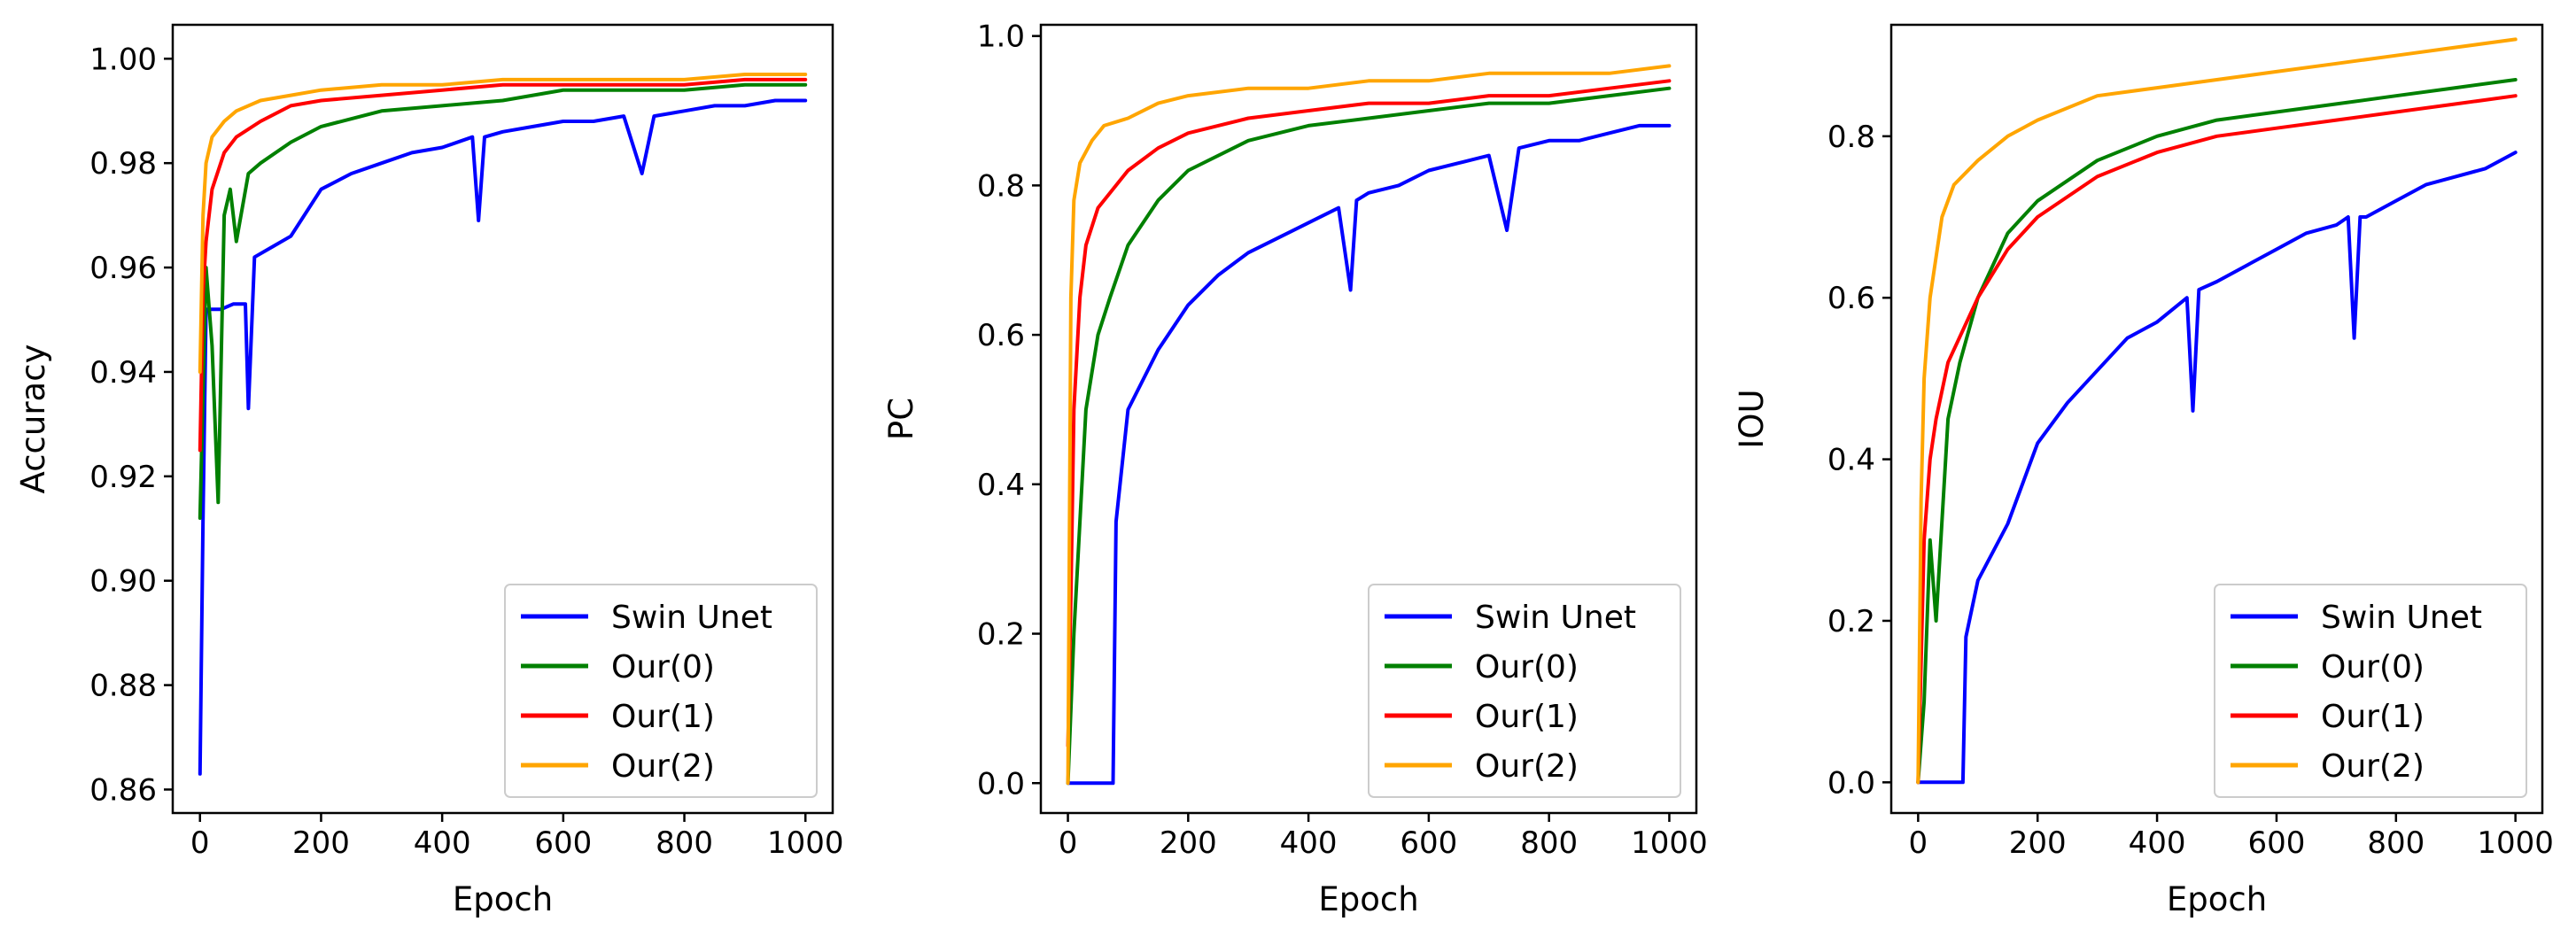  Describe the element at coordinates (1851, 783) in the screenshot. I see `iou-y-tick-label: 0.0` at that location.